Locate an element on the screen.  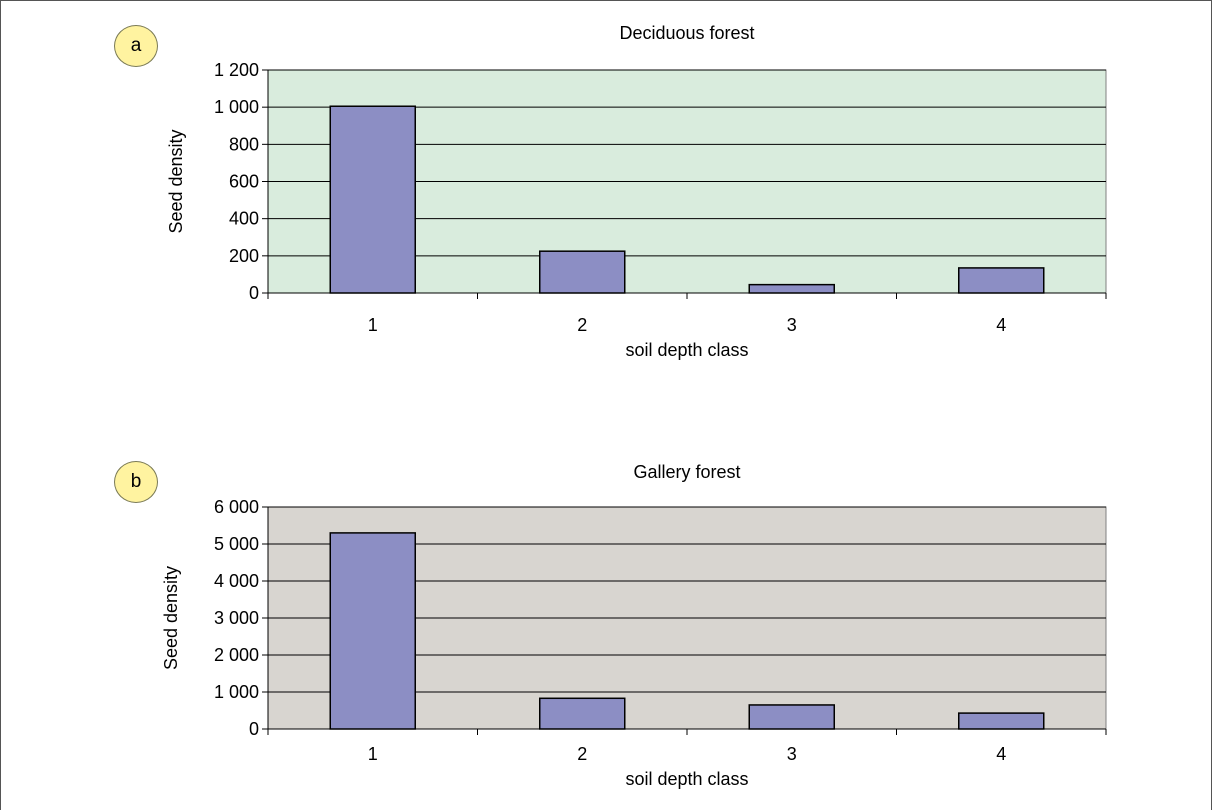
panel-b-badge: b is located at coordinates (136, 482).